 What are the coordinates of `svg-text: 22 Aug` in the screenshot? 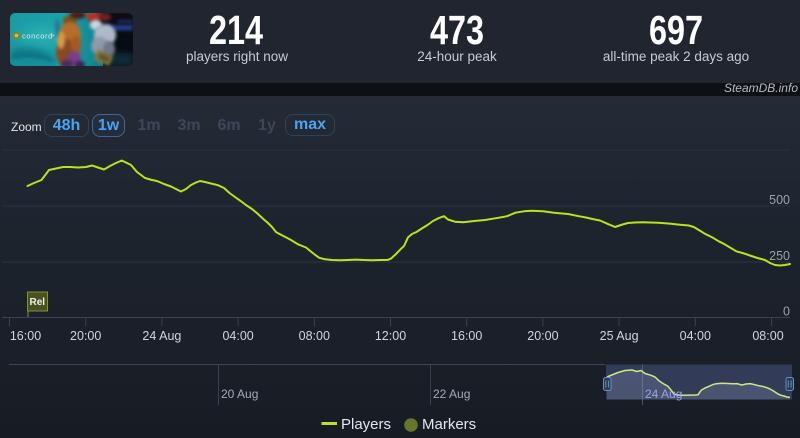 It's located at (451, 394).